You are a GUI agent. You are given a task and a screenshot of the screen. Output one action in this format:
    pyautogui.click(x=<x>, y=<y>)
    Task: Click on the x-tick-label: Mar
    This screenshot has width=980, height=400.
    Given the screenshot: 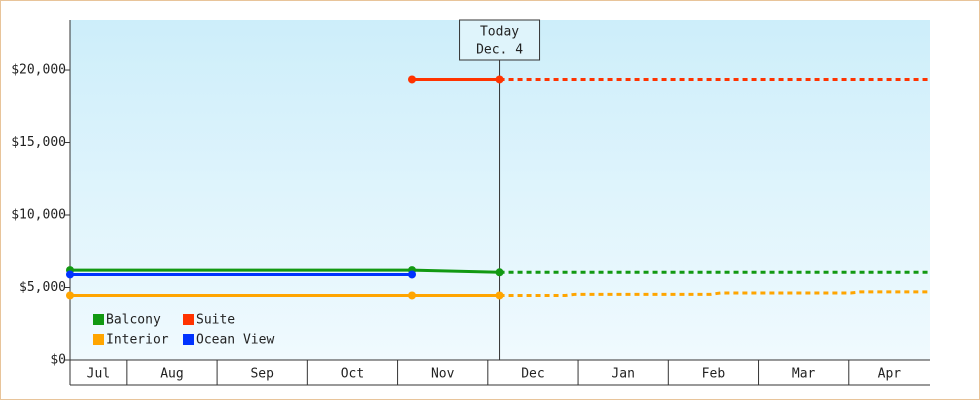 What is the action you would take?
    pyautogui.click(x=804, y=374)
    